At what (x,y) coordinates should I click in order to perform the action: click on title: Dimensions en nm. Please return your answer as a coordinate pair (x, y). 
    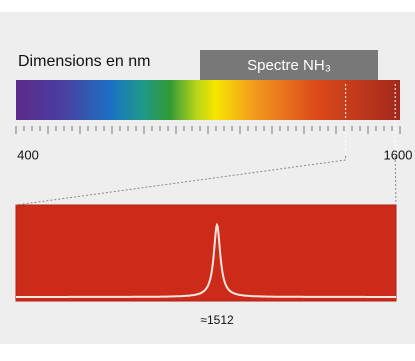
    Looking at the image, I should click on (84, 61).